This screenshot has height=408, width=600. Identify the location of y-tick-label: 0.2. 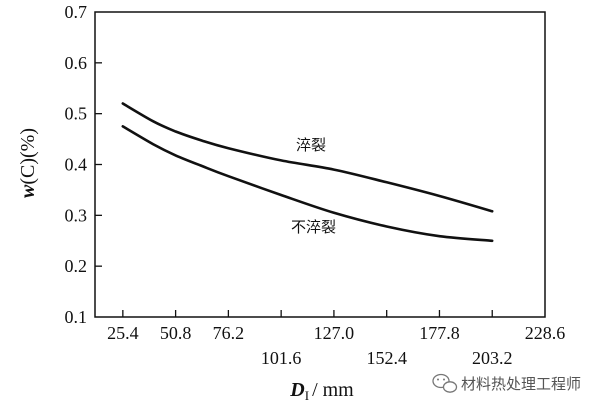
(76, 266).